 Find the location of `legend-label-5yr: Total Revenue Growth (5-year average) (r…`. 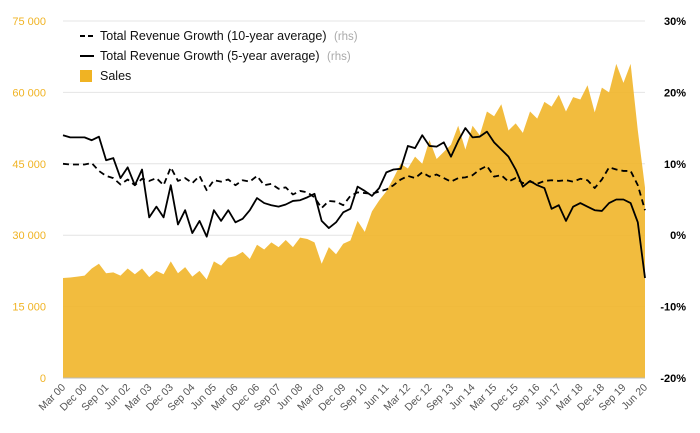

legend-label-5yr: Total Revenue Growth (5-year average) (r… is located at coordinates (225, 56).